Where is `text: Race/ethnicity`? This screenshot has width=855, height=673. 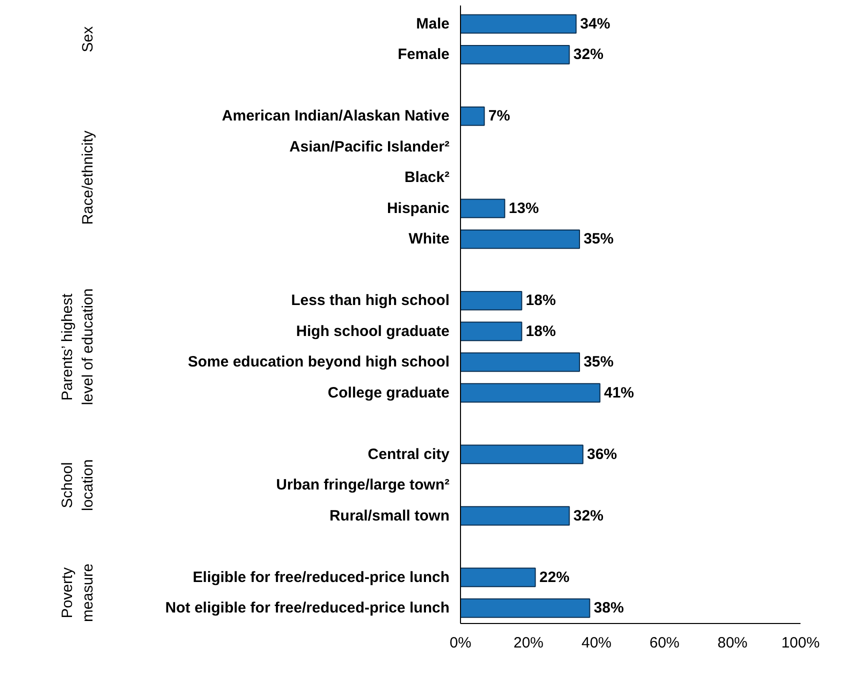 text: Race/ethnicity is located at coordinates (88, 177).